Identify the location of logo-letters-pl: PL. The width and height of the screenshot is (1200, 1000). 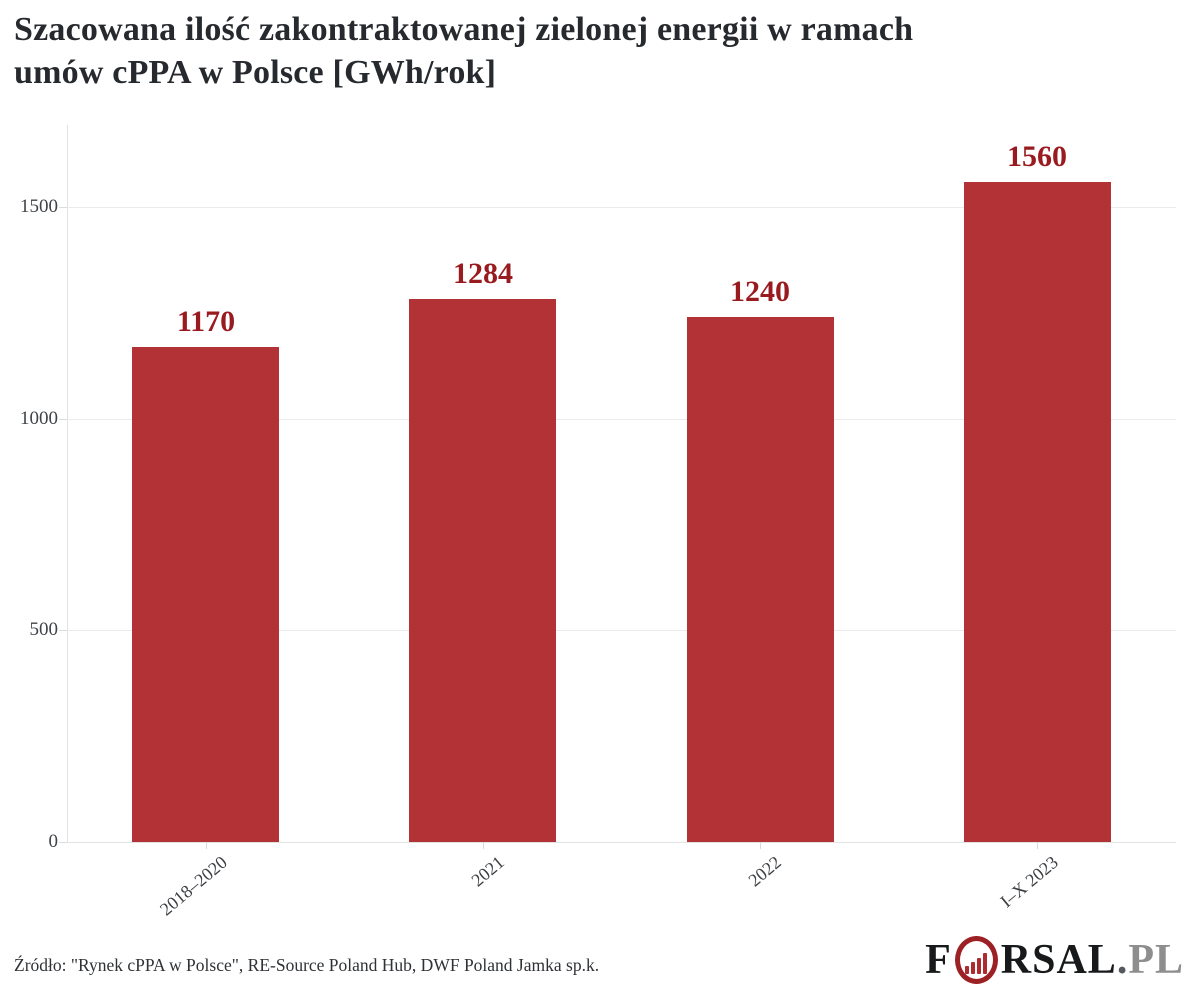
(1156, 960).